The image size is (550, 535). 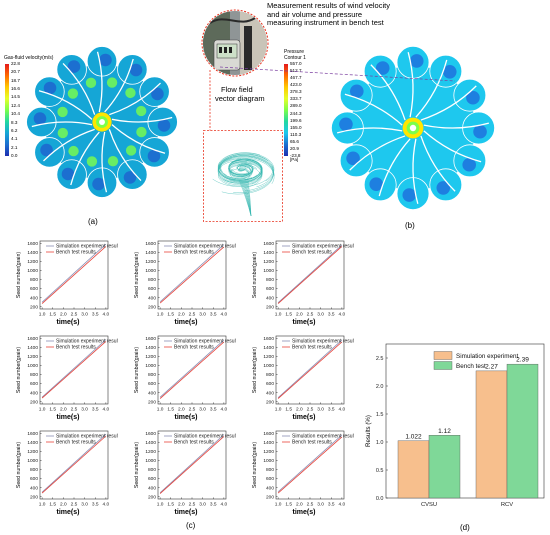 I want to click on panel-d-label: (d), so click(x=465, y=527).